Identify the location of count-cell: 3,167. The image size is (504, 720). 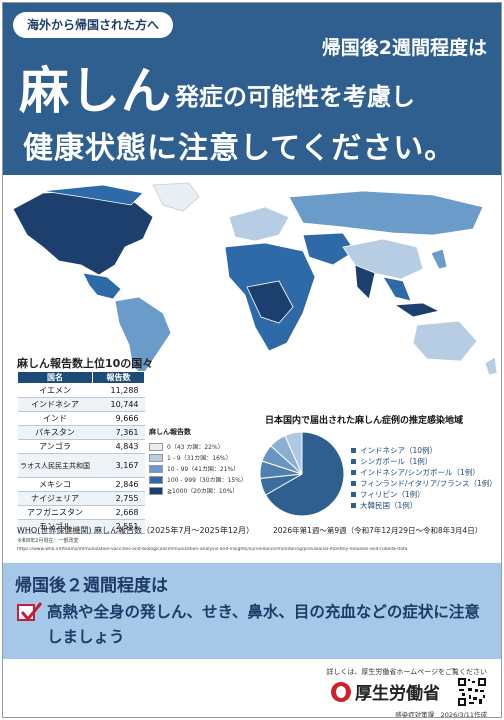
(118, 465).